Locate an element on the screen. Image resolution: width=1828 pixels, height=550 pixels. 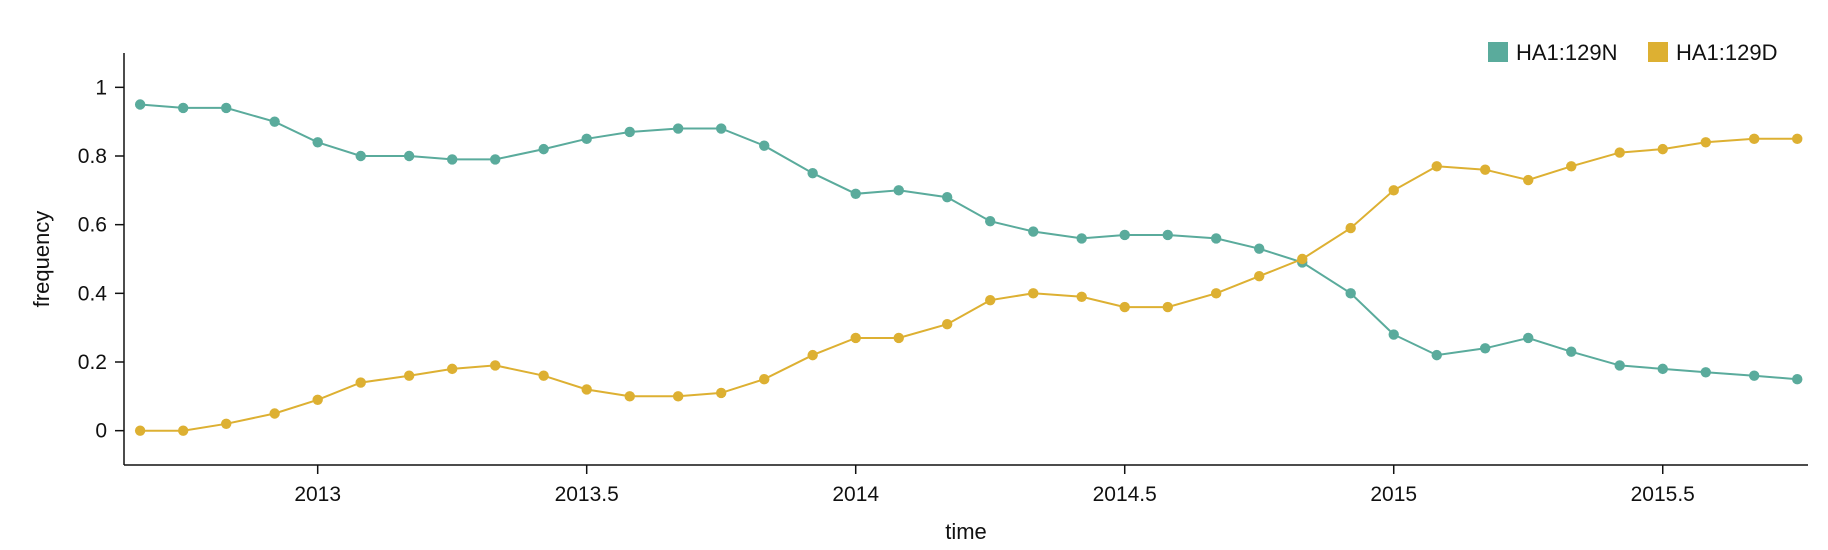
x-tick-label: 2014.5 is located at coordinates (1125, 494).